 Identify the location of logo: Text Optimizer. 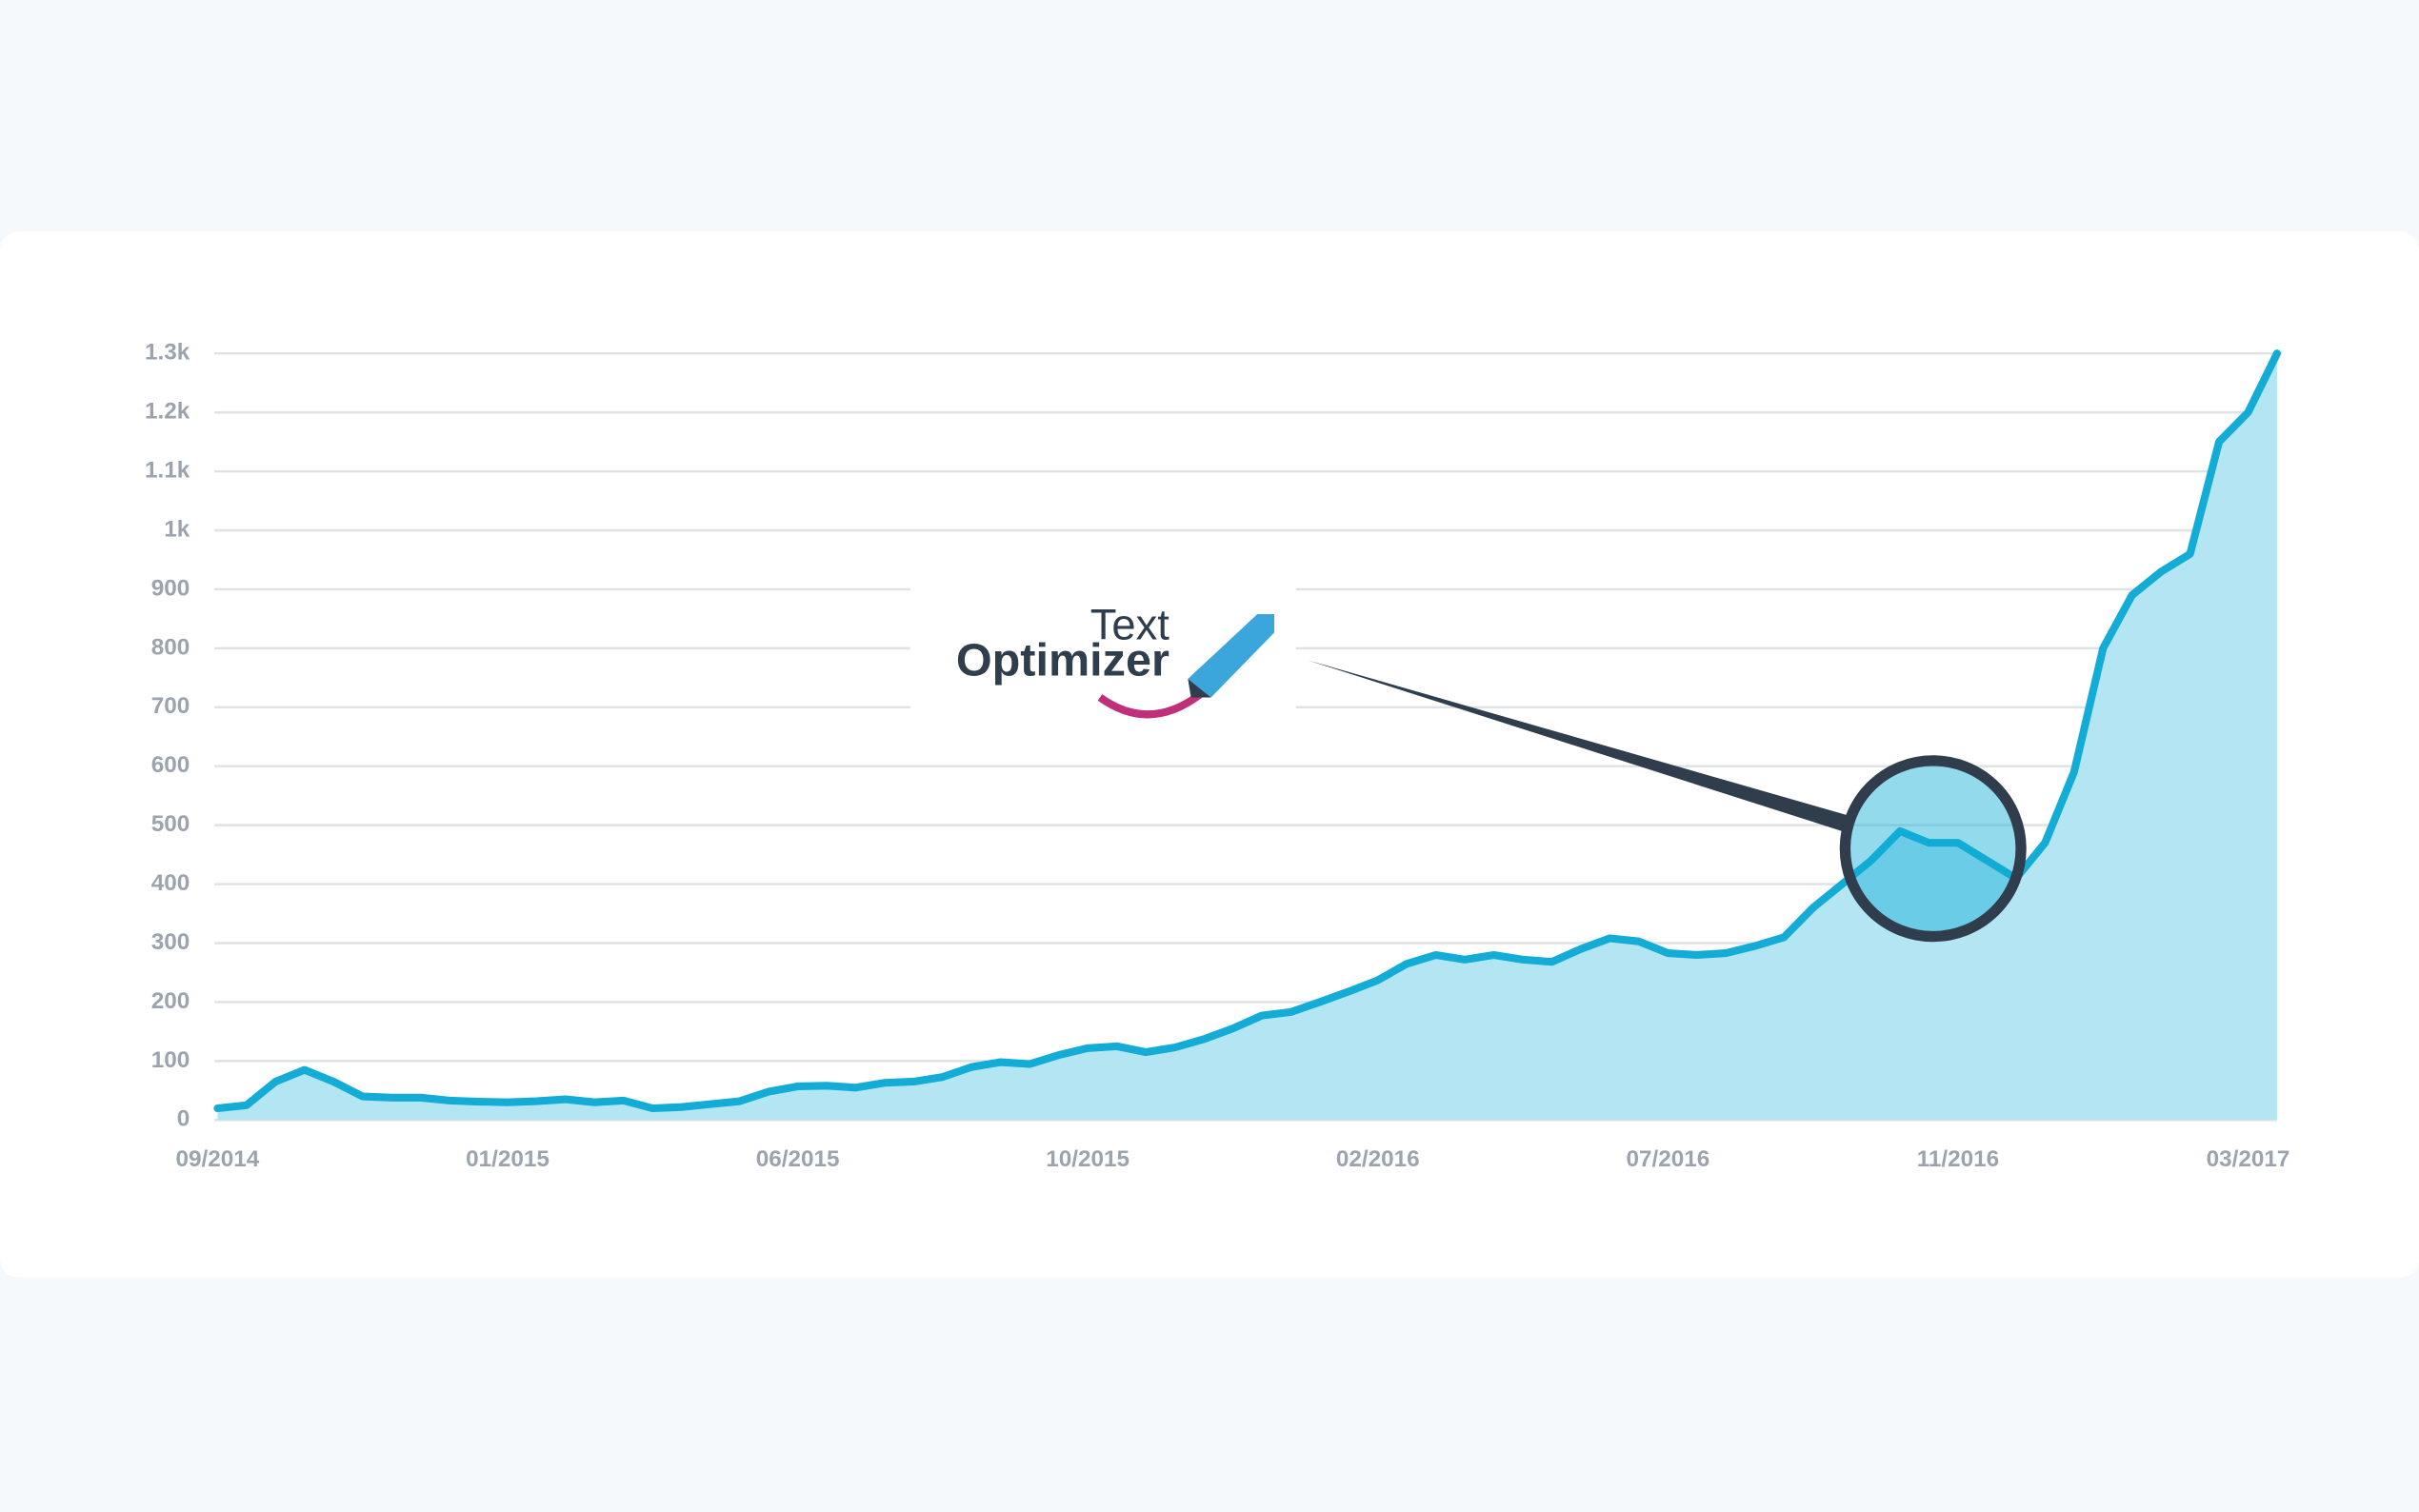
(1468, 764).